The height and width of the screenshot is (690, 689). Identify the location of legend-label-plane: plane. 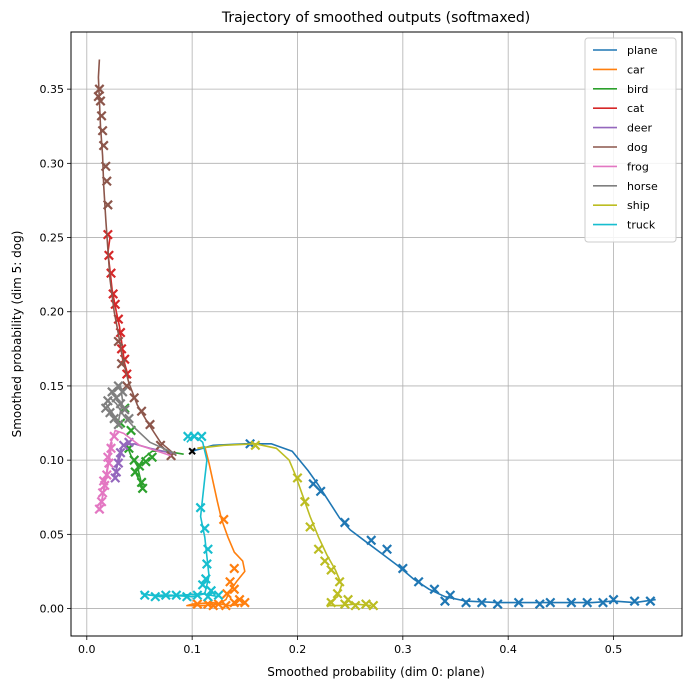
(642, 50).